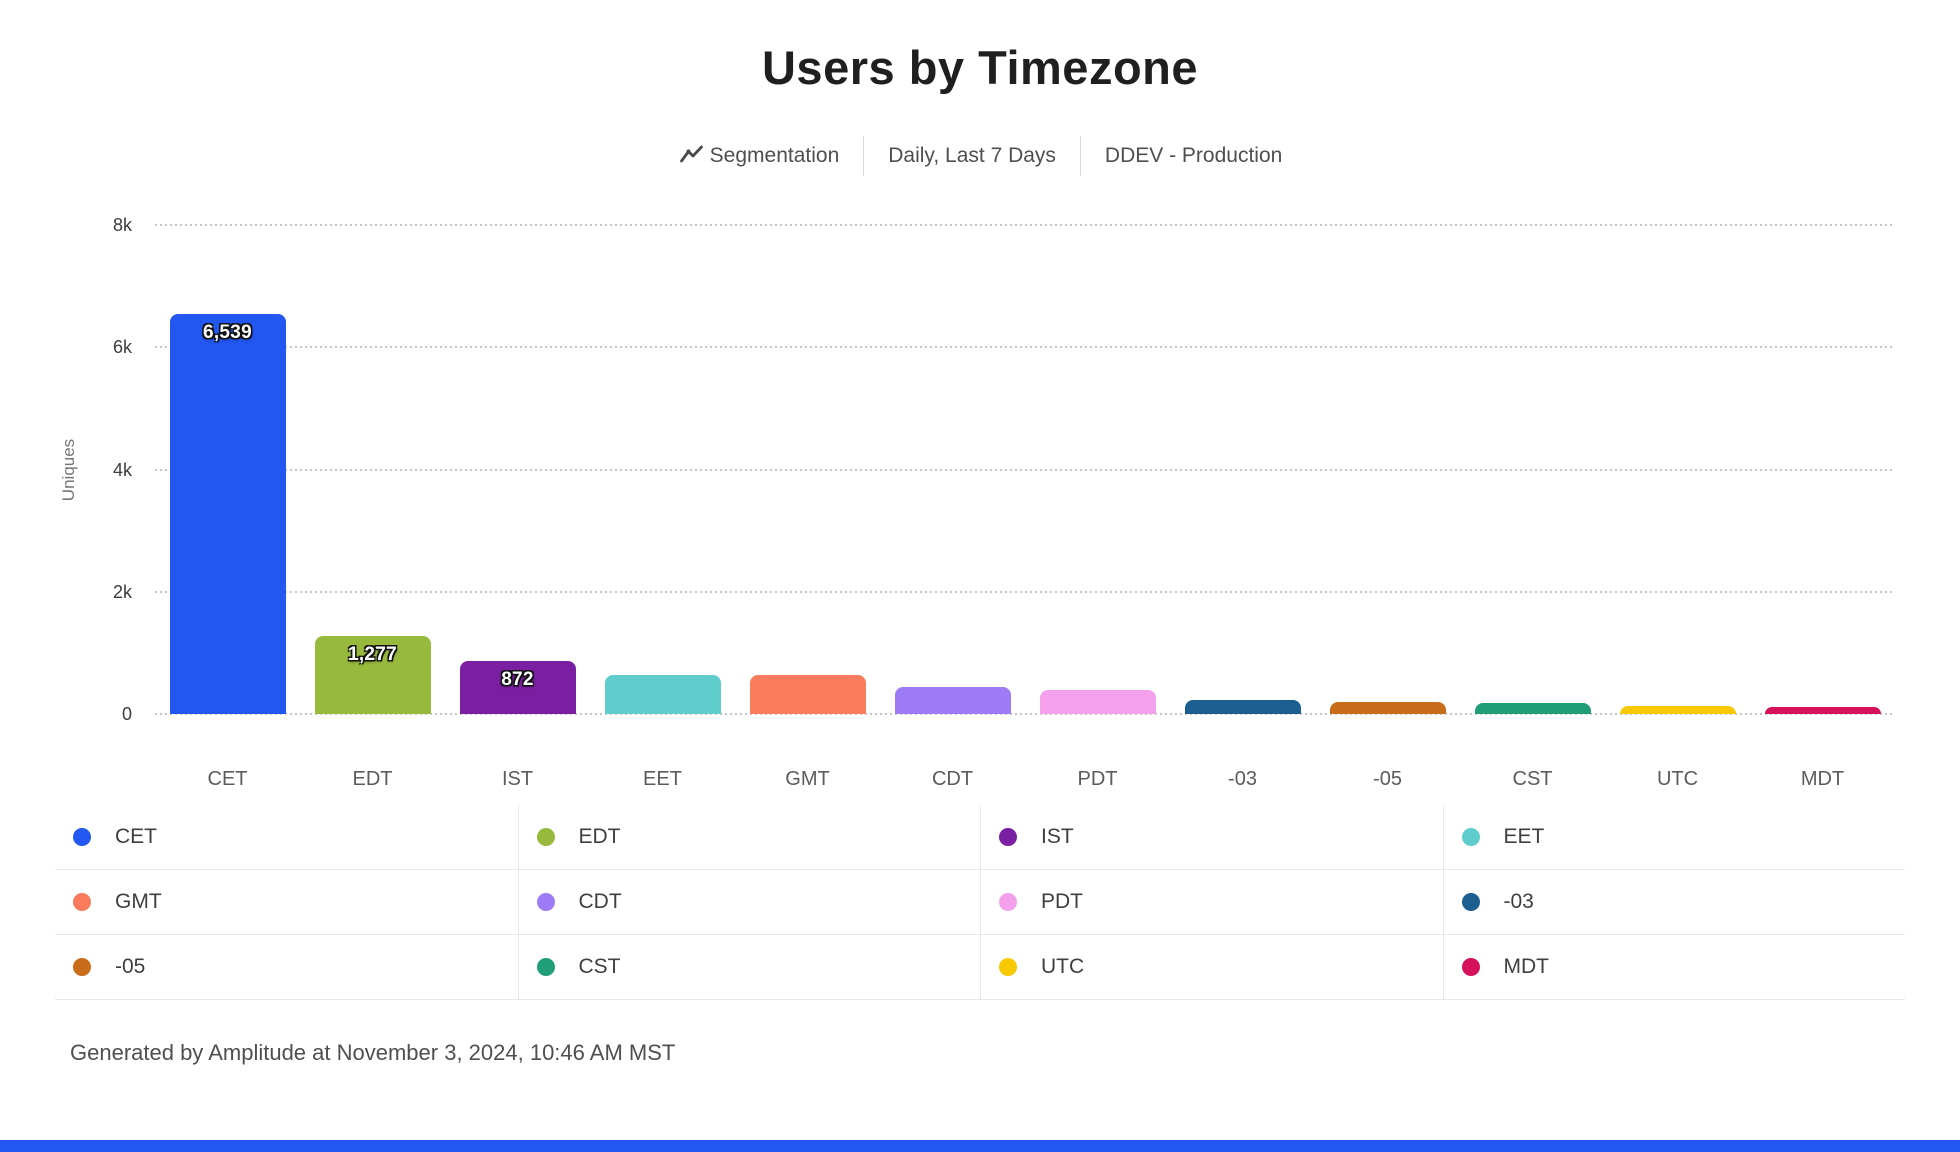 The height and width of the screenshot is (1152, 1960). What do you see at coordinates (286, 837) in the screenshot?
I see `legend-item-CET: CET` at bounding box center [286, 837].